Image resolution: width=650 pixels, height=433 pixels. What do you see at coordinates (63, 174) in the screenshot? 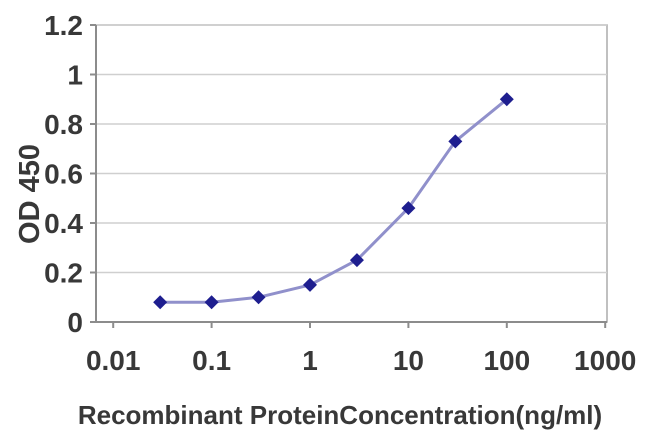
I see `y-tick-label: 0.6` at bounding box center [63, 174].